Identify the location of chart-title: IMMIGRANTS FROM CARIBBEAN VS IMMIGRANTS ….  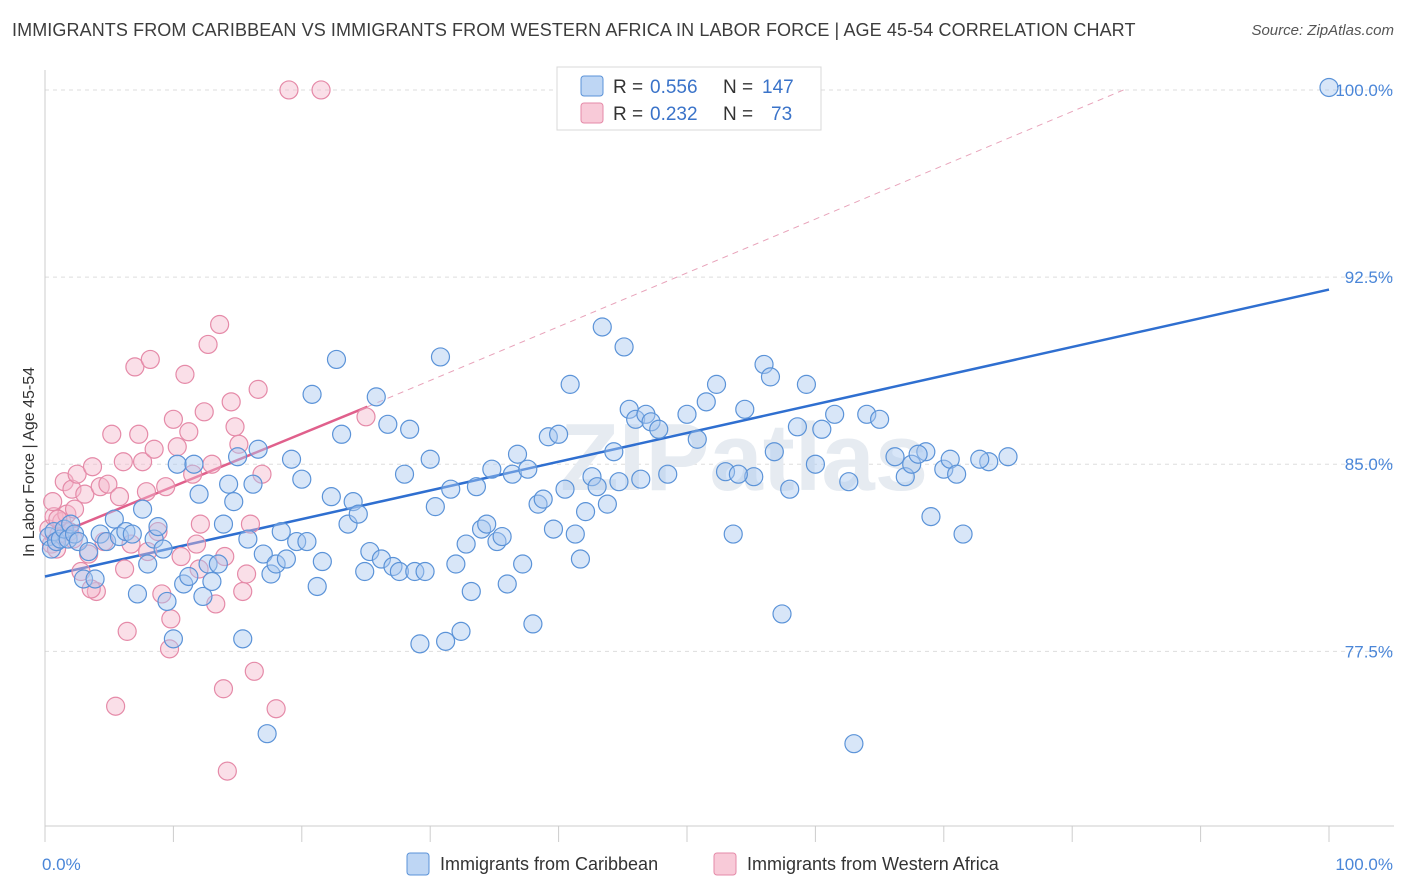
(574, 30).